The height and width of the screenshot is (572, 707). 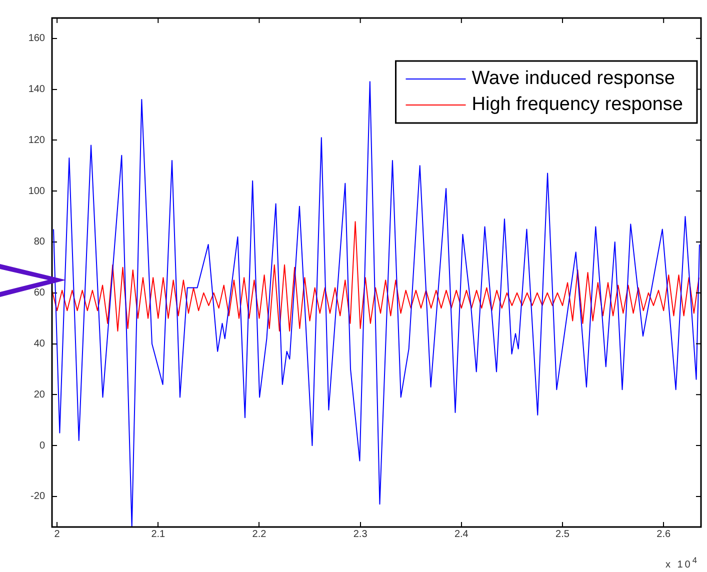 I want to click on y-tick-label: 80, so click(x=40, y=242).